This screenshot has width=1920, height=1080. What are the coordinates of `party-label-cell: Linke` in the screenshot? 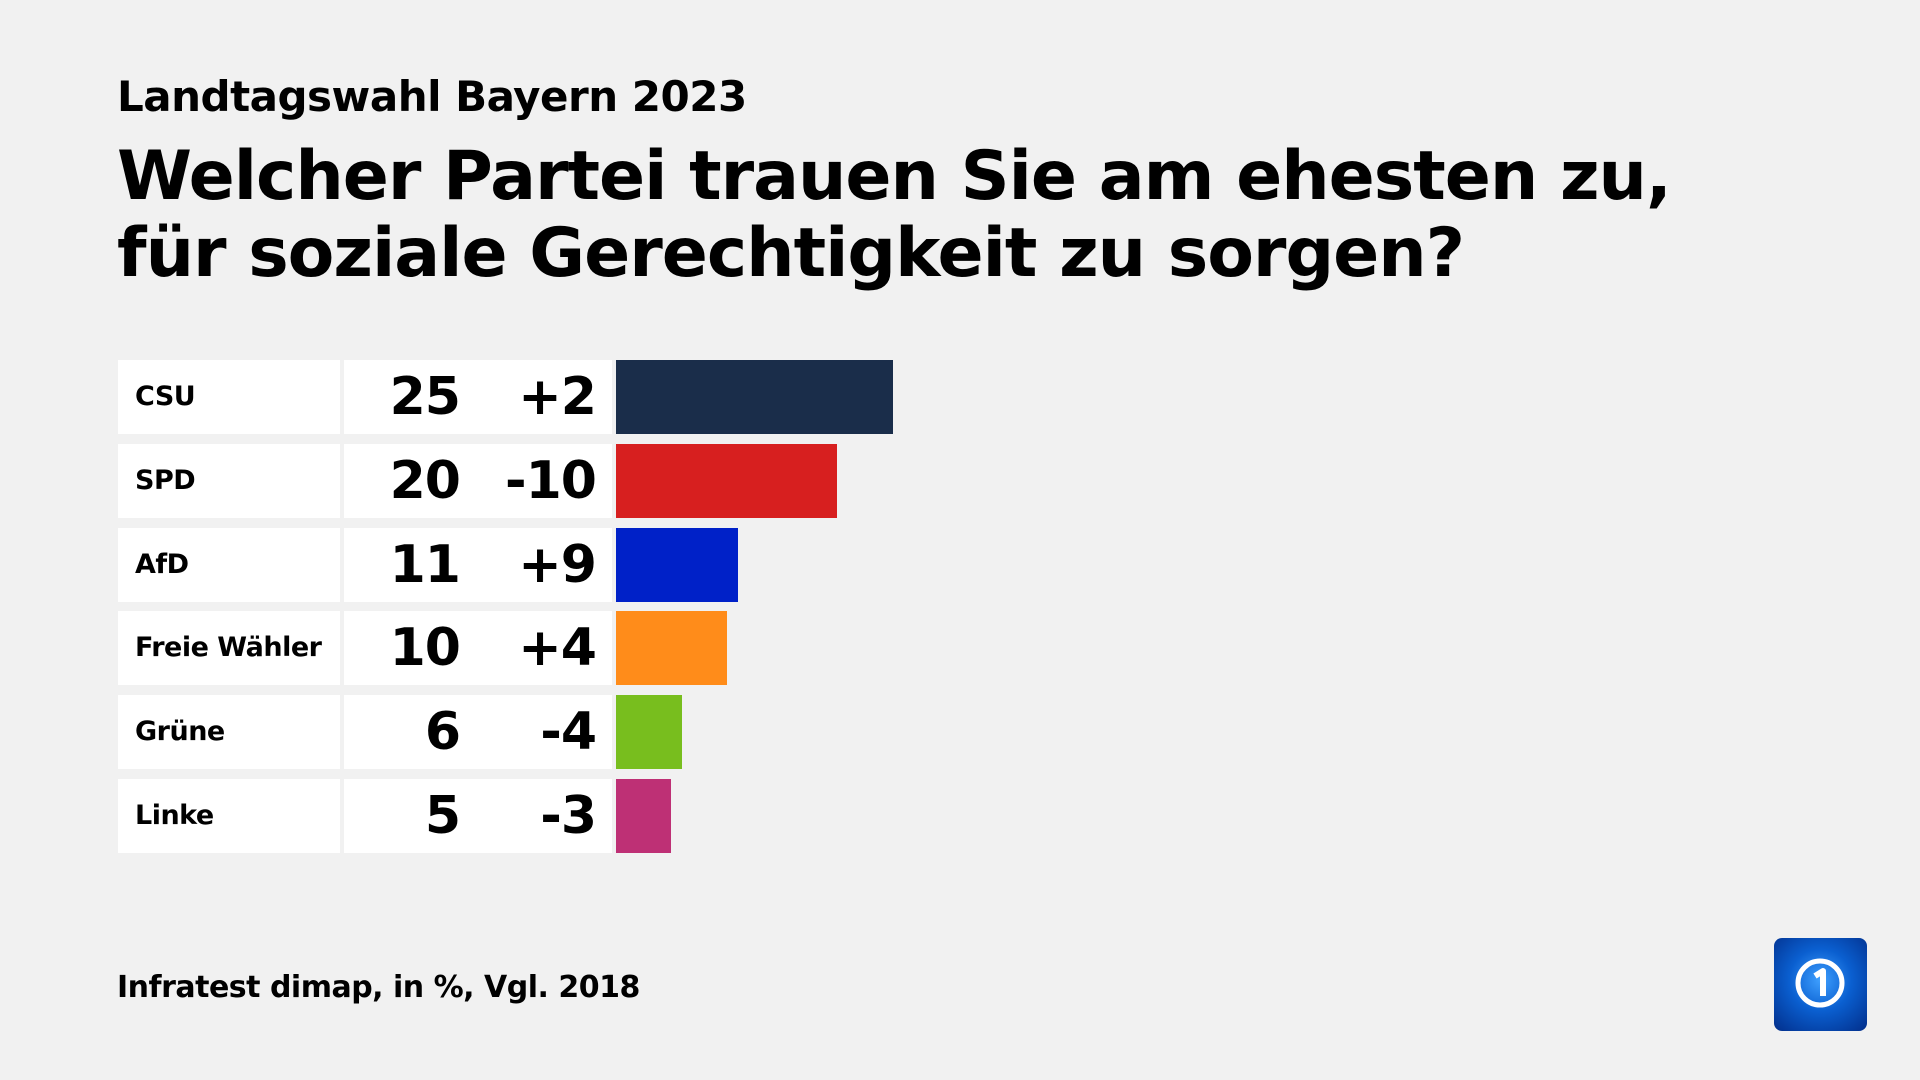 It's located at (229, 816).